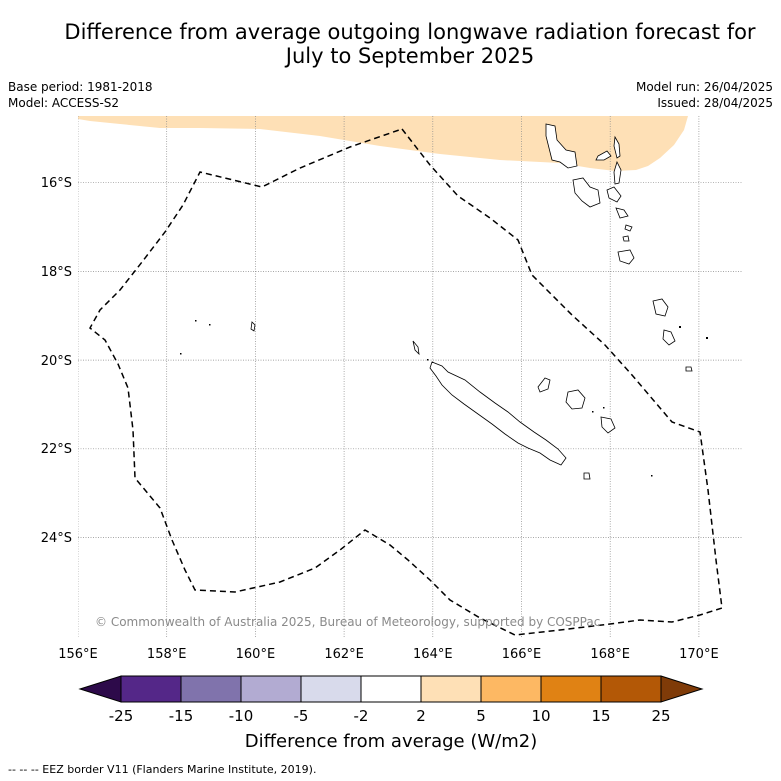 This screenshot has width=781, height=781. I want to click on lat-label-24s: 24°S, so click(56, 538).